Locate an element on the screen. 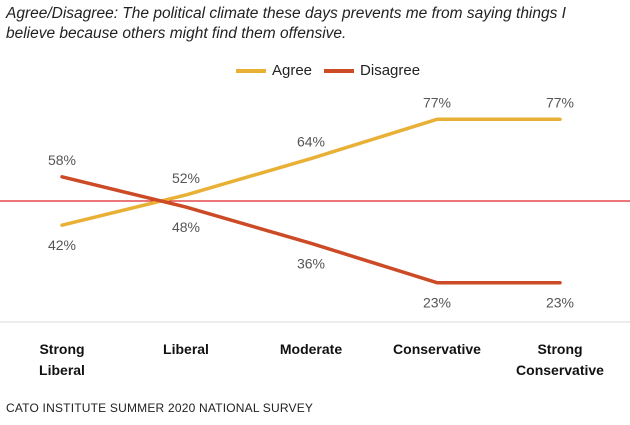 The image size is (630, 425). x-tick-label-3: Conservative is located at coordinates (437, 349).